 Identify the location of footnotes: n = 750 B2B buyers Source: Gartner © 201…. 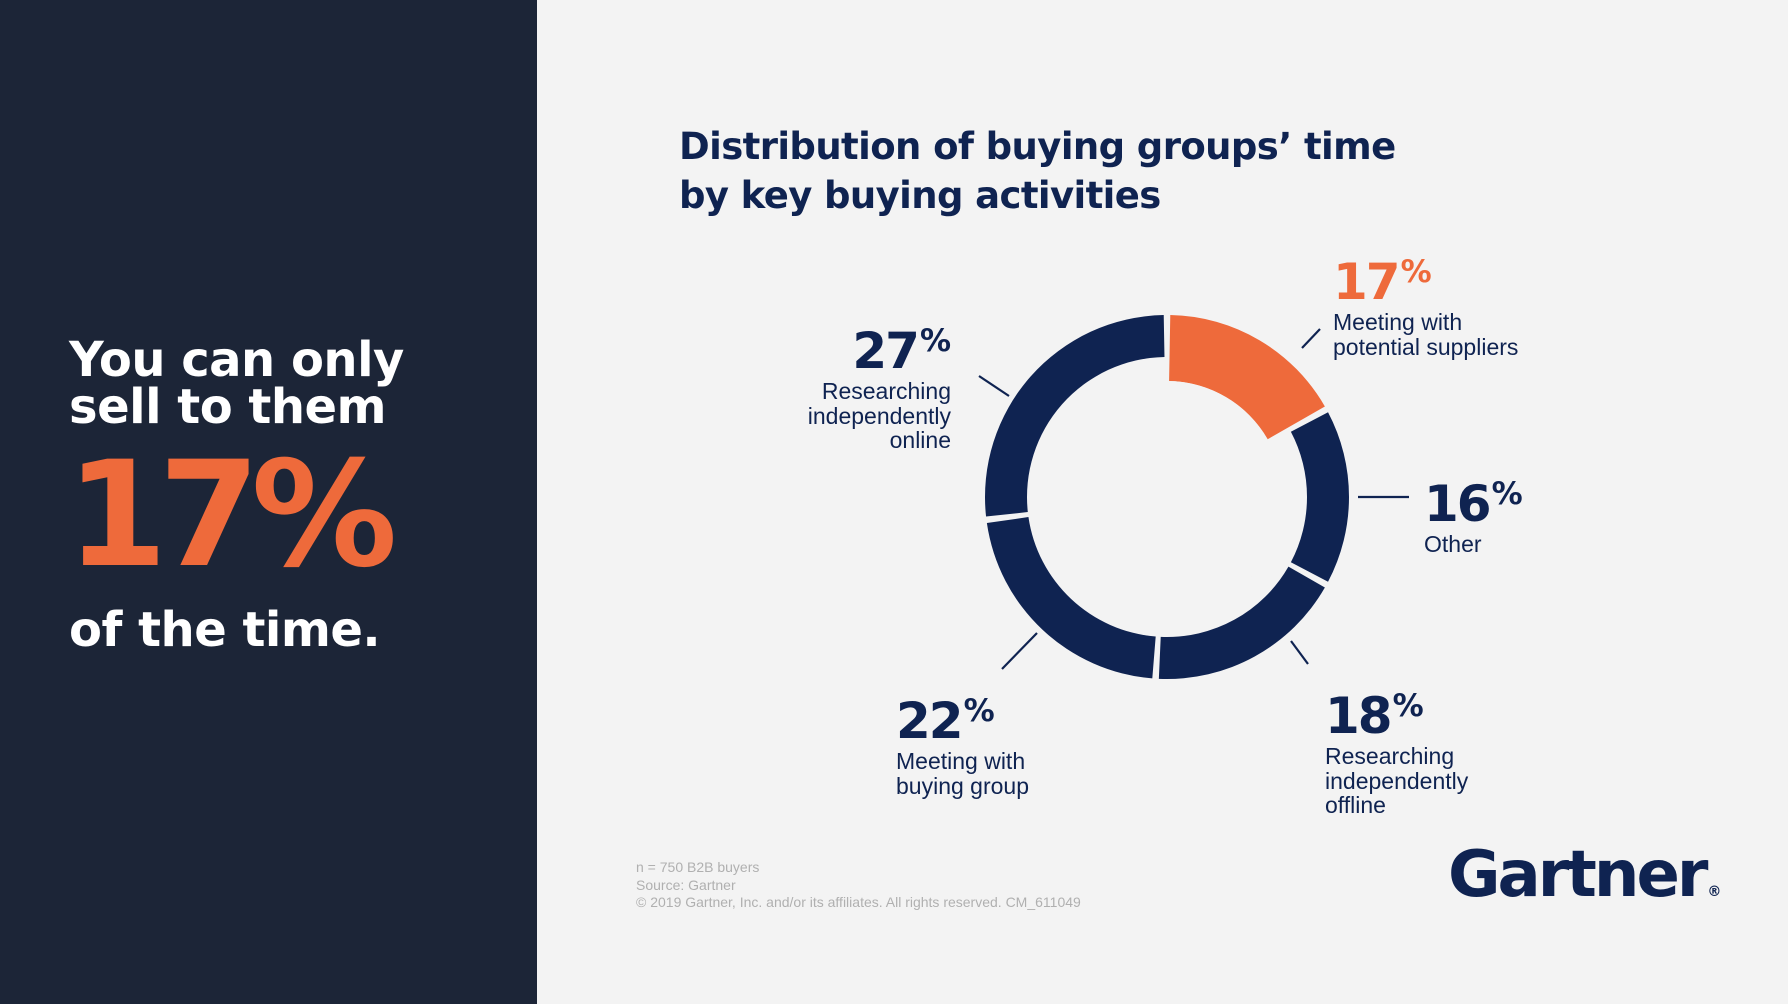
(858, 885).